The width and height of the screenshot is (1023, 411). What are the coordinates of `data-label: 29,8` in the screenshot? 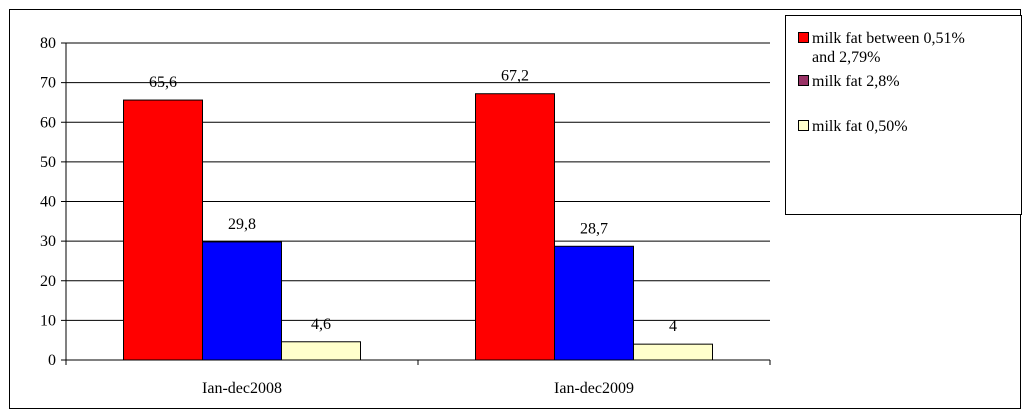 It's located at (242, 224).